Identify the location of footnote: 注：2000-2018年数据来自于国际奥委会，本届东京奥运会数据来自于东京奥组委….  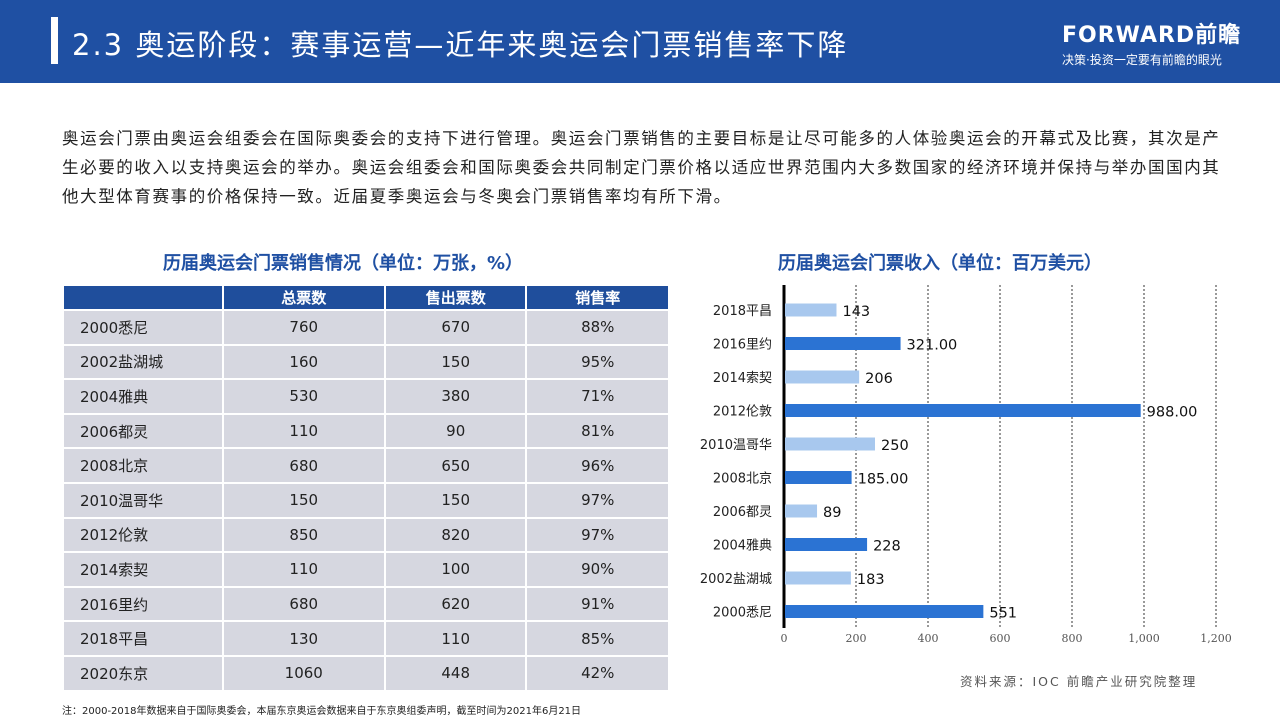
(322, 711).